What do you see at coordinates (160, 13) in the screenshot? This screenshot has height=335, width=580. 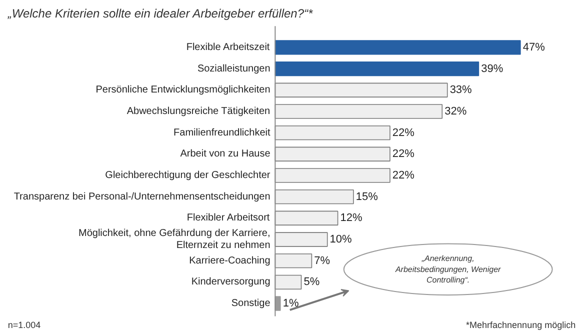 I see `text: „Welche Kriterien sollte ein idealer Arbeitgeber erfüllen?“*` at bounding box center [160, 13].